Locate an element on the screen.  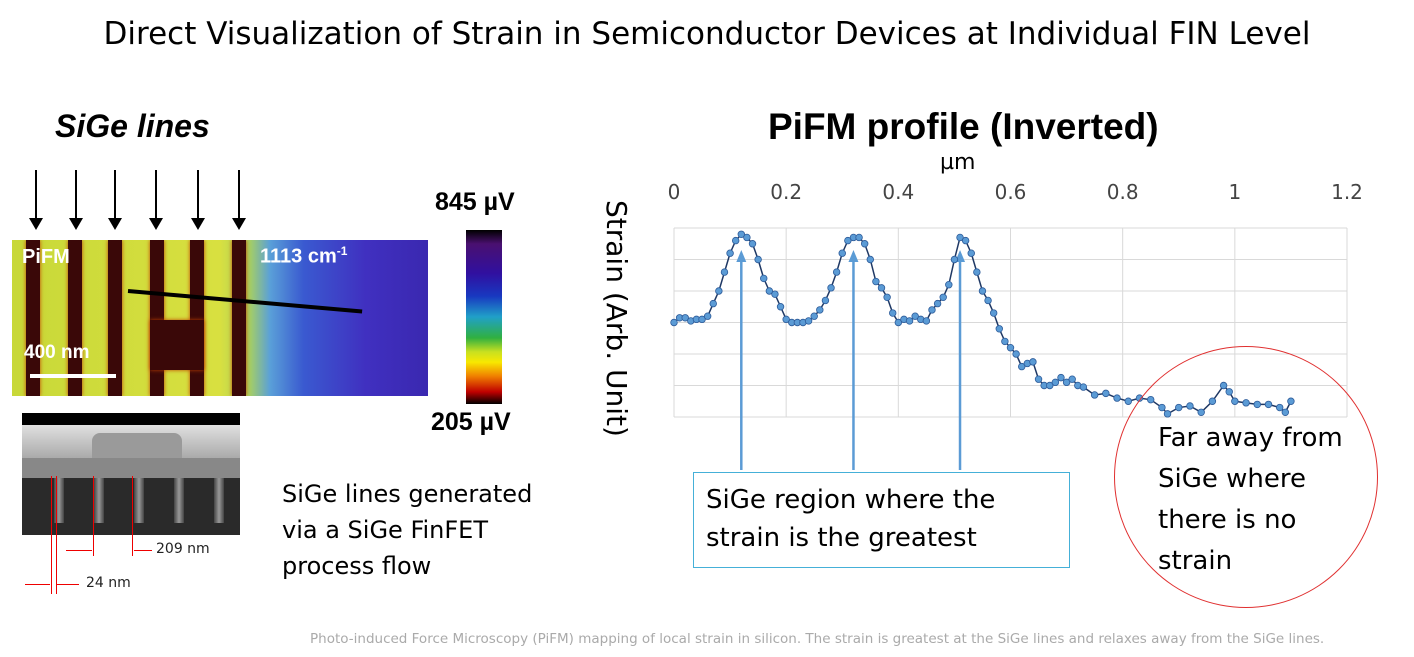
x-tick-label: 0.4 is located at coordinates (898, 192).